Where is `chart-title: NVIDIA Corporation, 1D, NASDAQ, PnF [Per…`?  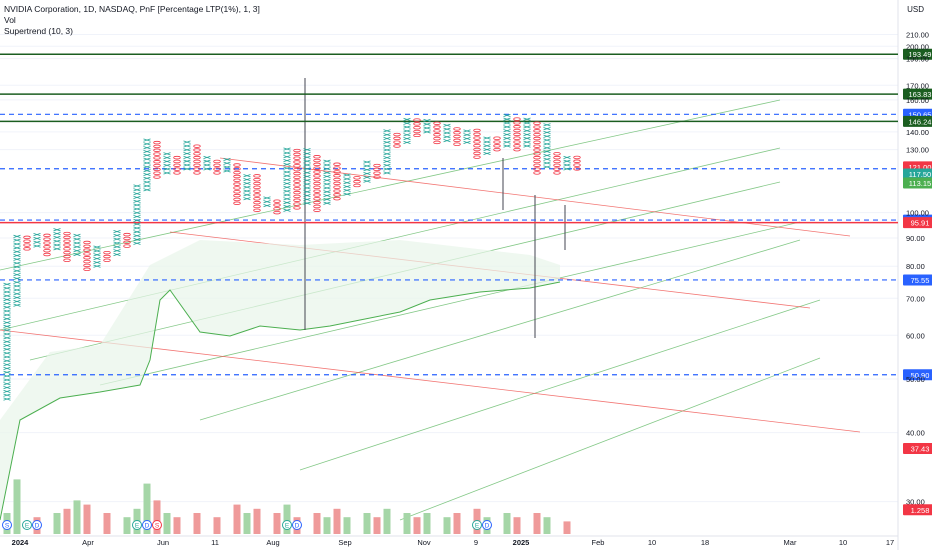 chart-title: NVIDIA Corporation, 1D, NASDAQ, PnF [Per… is located at coordinates (132, 9).